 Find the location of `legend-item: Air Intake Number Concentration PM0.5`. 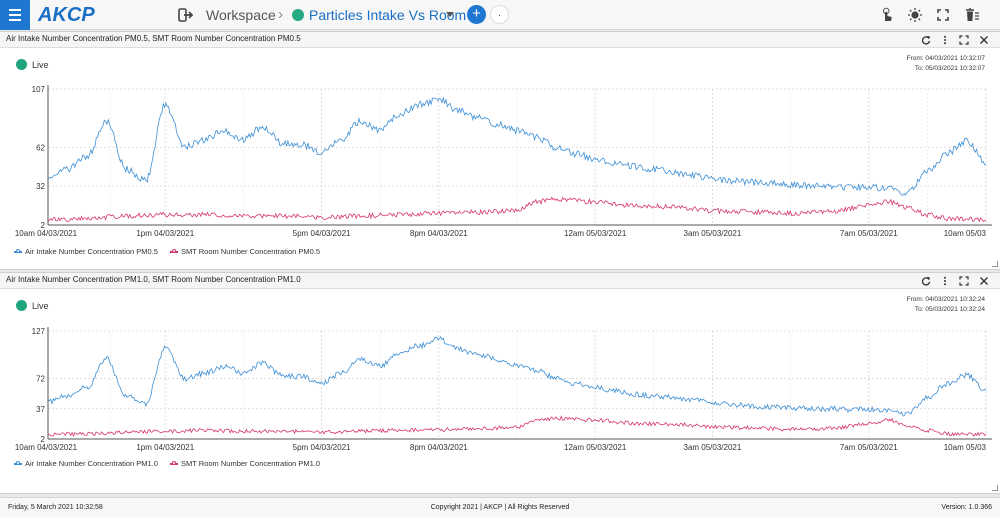

legend-item: Air Intake Number Concentration PM0.5 is located at coordinates (86, 251).